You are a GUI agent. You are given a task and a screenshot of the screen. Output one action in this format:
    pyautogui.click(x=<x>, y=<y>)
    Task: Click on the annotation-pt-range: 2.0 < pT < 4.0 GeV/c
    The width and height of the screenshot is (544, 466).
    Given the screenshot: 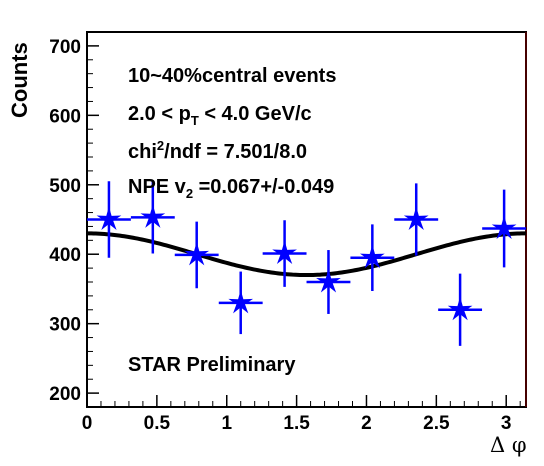 What is the action you would take?
    pyautogui.click(x=220, y=115)
    